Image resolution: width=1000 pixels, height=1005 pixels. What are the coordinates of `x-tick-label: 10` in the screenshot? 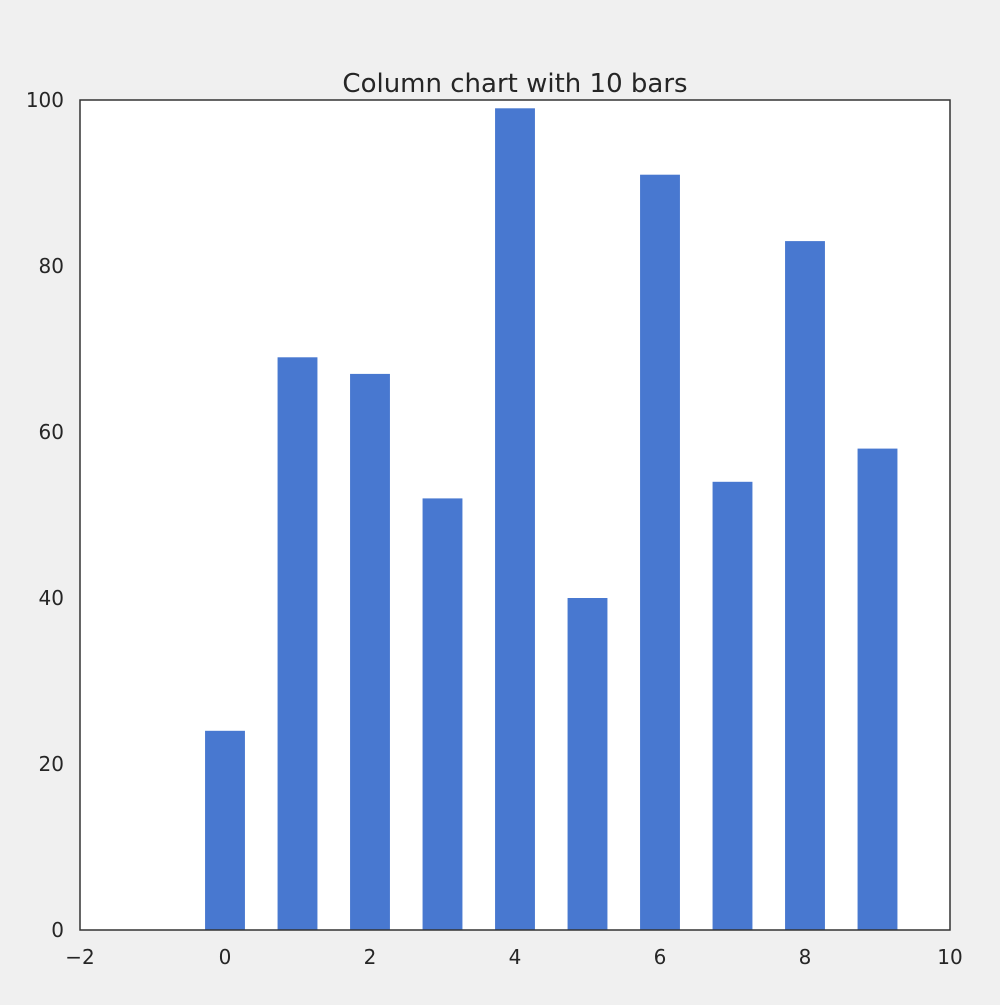 It's located at (949, 957).